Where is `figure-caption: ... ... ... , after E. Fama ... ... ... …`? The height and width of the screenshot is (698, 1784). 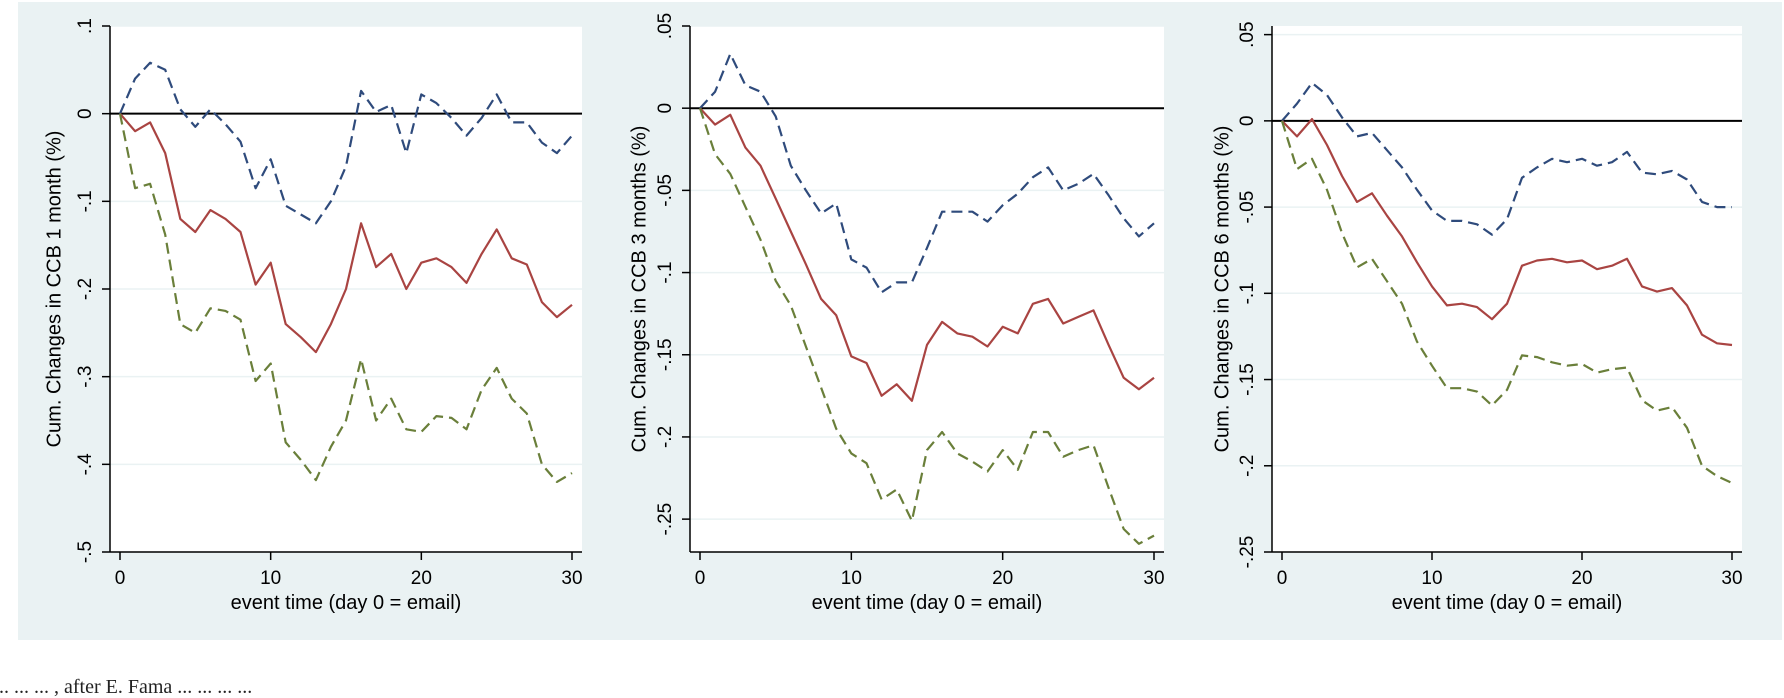 figure-caption: ... ... ... , after E. Fama ... ... ... … is located at coordinates (126, 687).